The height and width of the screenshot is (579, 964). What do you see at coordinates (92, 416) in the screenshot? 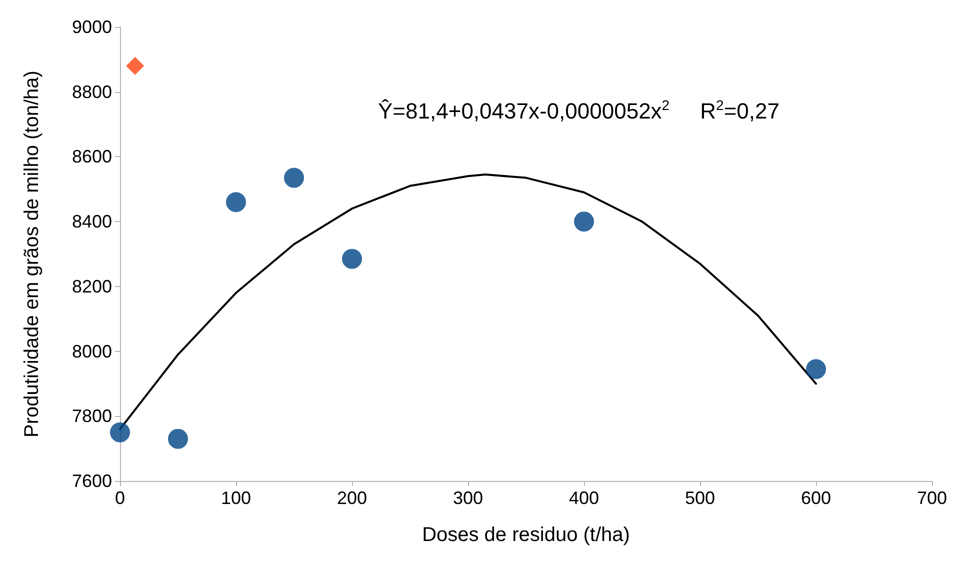
I see `y-tick-label: 7800` at bounding box center [92, 416].